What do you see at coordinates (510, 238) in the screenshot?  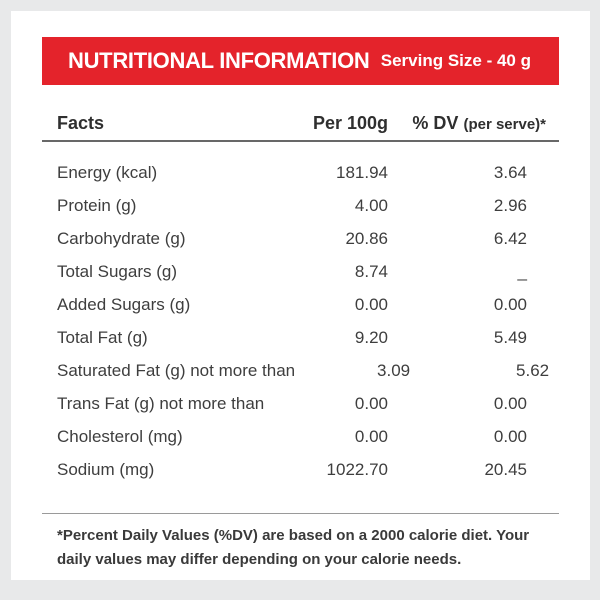 I see `row-dv-value: 6.42` at bounding box center [510, 238].